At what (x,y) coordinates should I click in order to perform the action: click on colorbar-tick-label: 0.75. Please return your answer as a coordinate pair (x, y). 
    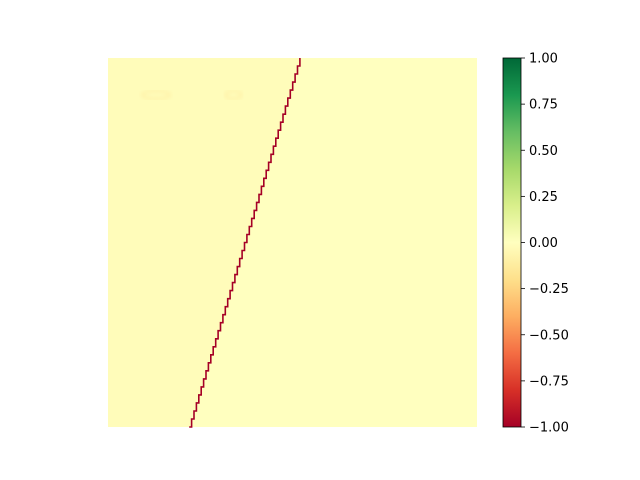
    Looking at the image, I should click on (543, 105).